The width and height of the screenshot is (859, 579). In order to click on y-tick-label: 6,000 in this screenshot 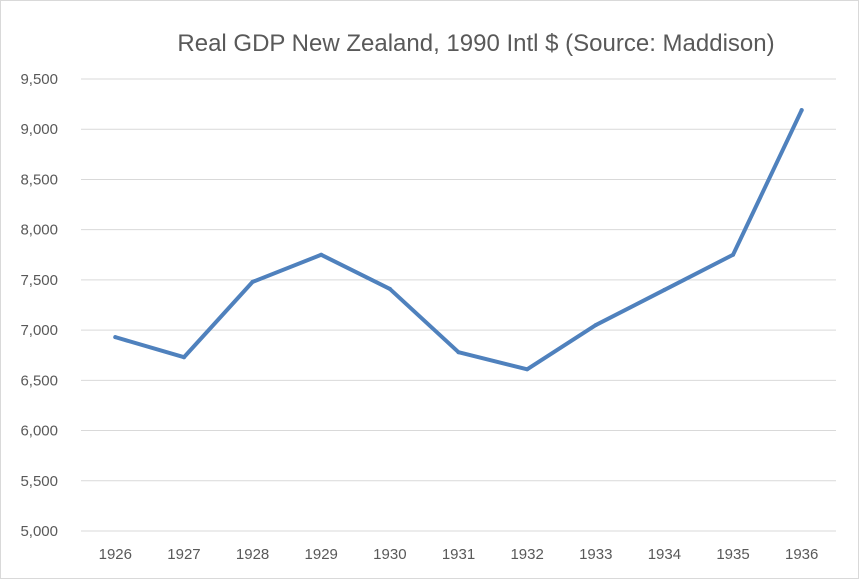, I will do `click(39, 431)`.